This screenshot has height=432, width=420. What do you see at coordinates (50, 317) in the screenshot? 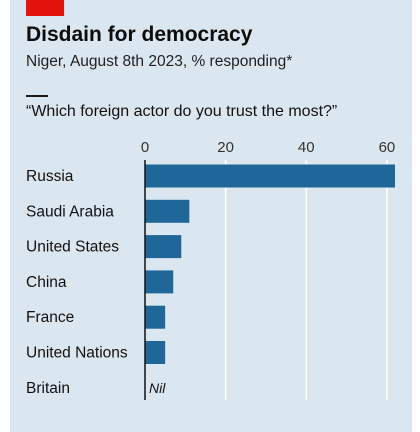
I see `category-label: France` at bounding box center [50, 317].